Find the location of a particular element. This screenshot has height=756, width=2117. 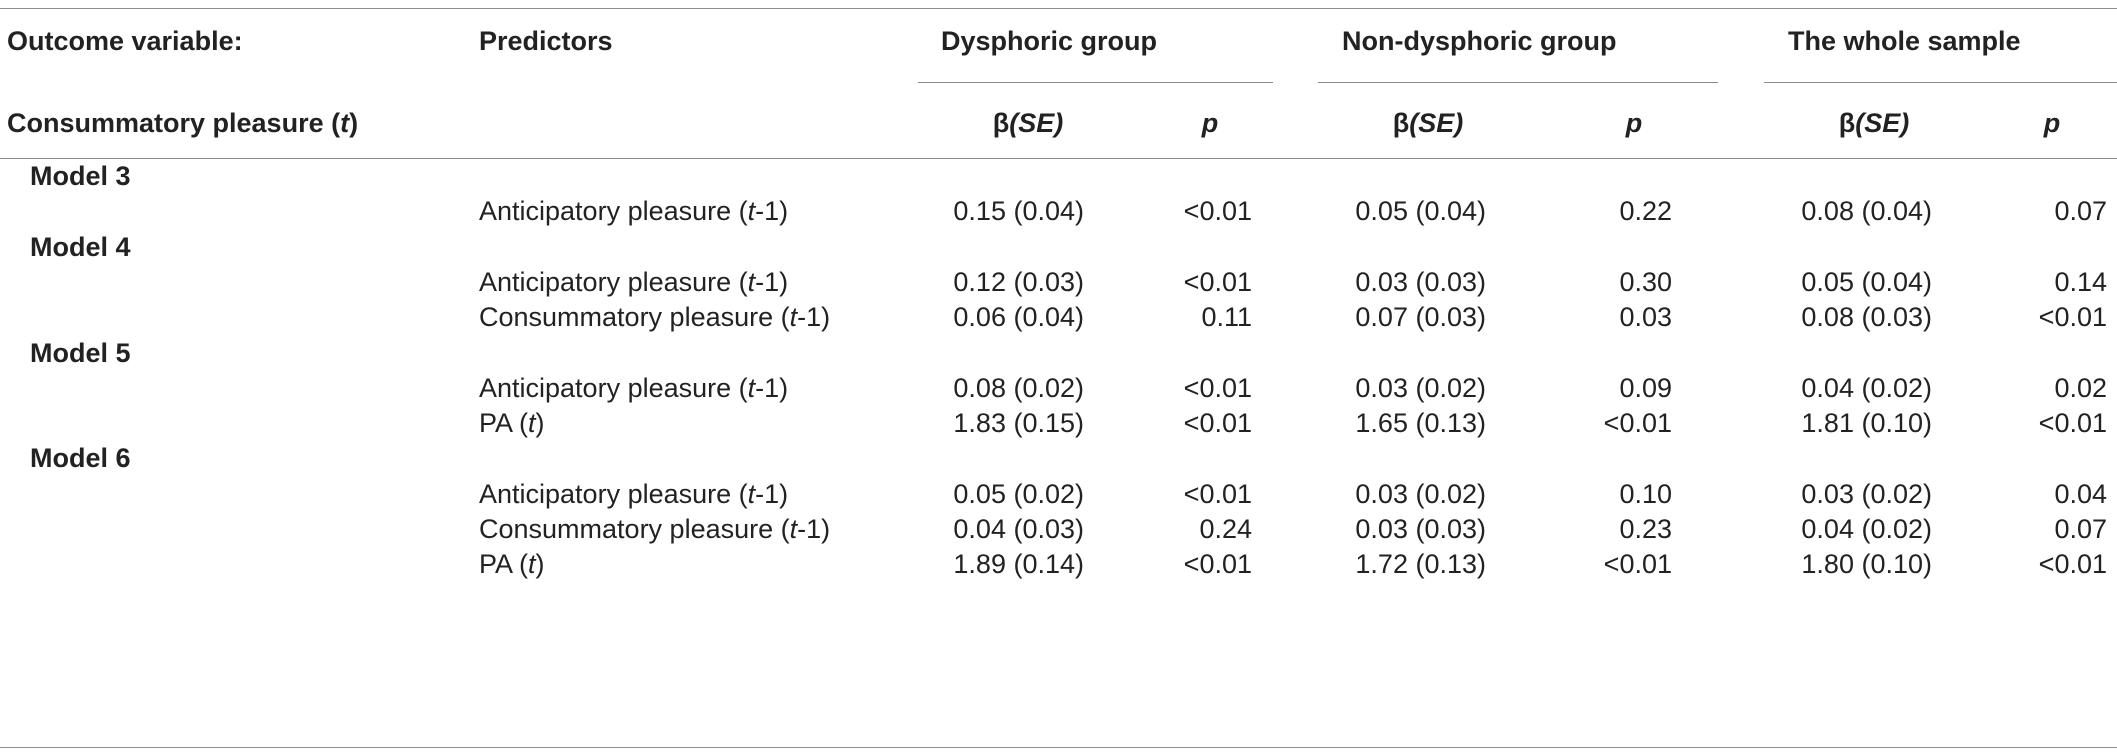

value-cell-beta-non-dysphoric: 1.72 (0.13) is located at coordinates (1420, 564).